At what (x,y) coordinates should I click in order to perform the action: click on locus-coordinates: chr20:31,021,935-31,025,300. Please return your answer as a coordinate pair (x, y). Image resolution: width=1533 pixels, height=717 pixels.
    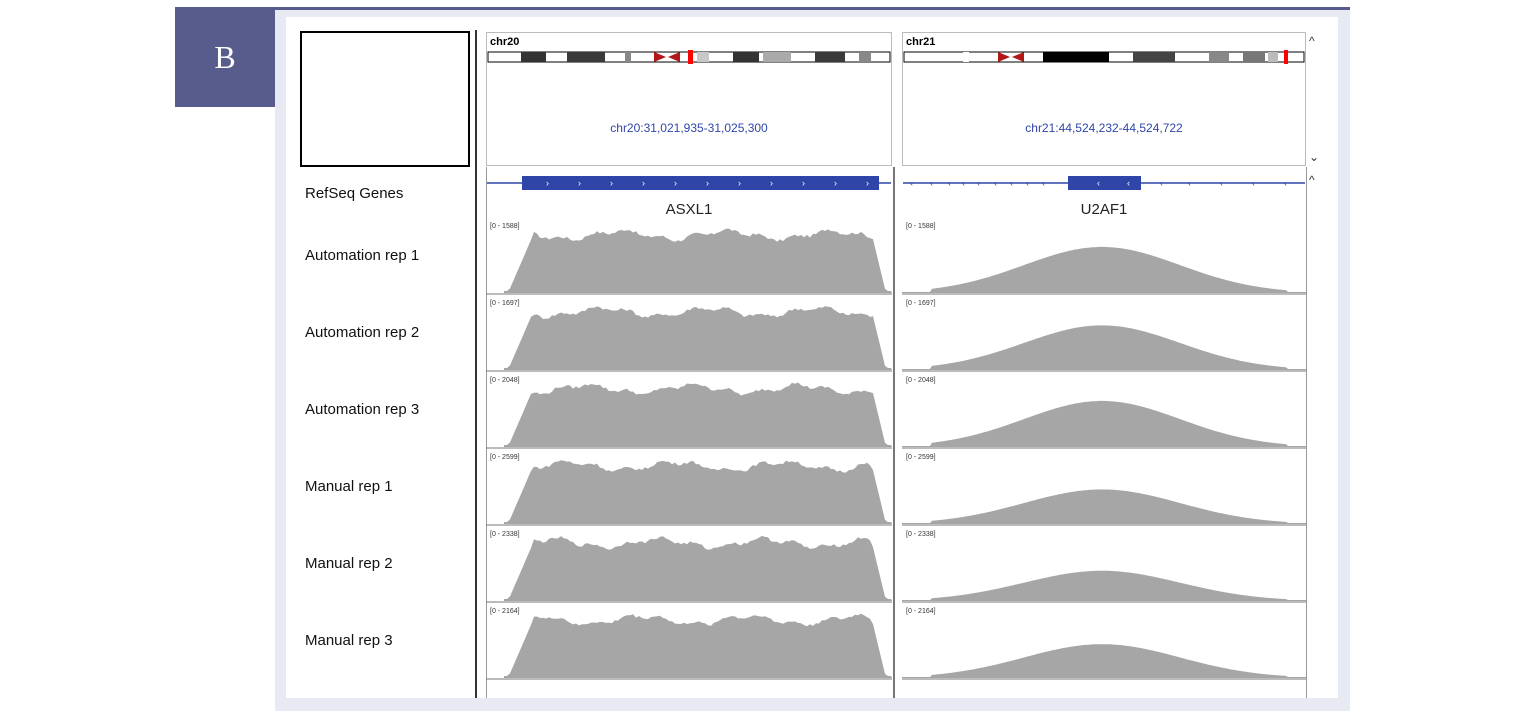
    Looking at the image, I should click on (689, 128).